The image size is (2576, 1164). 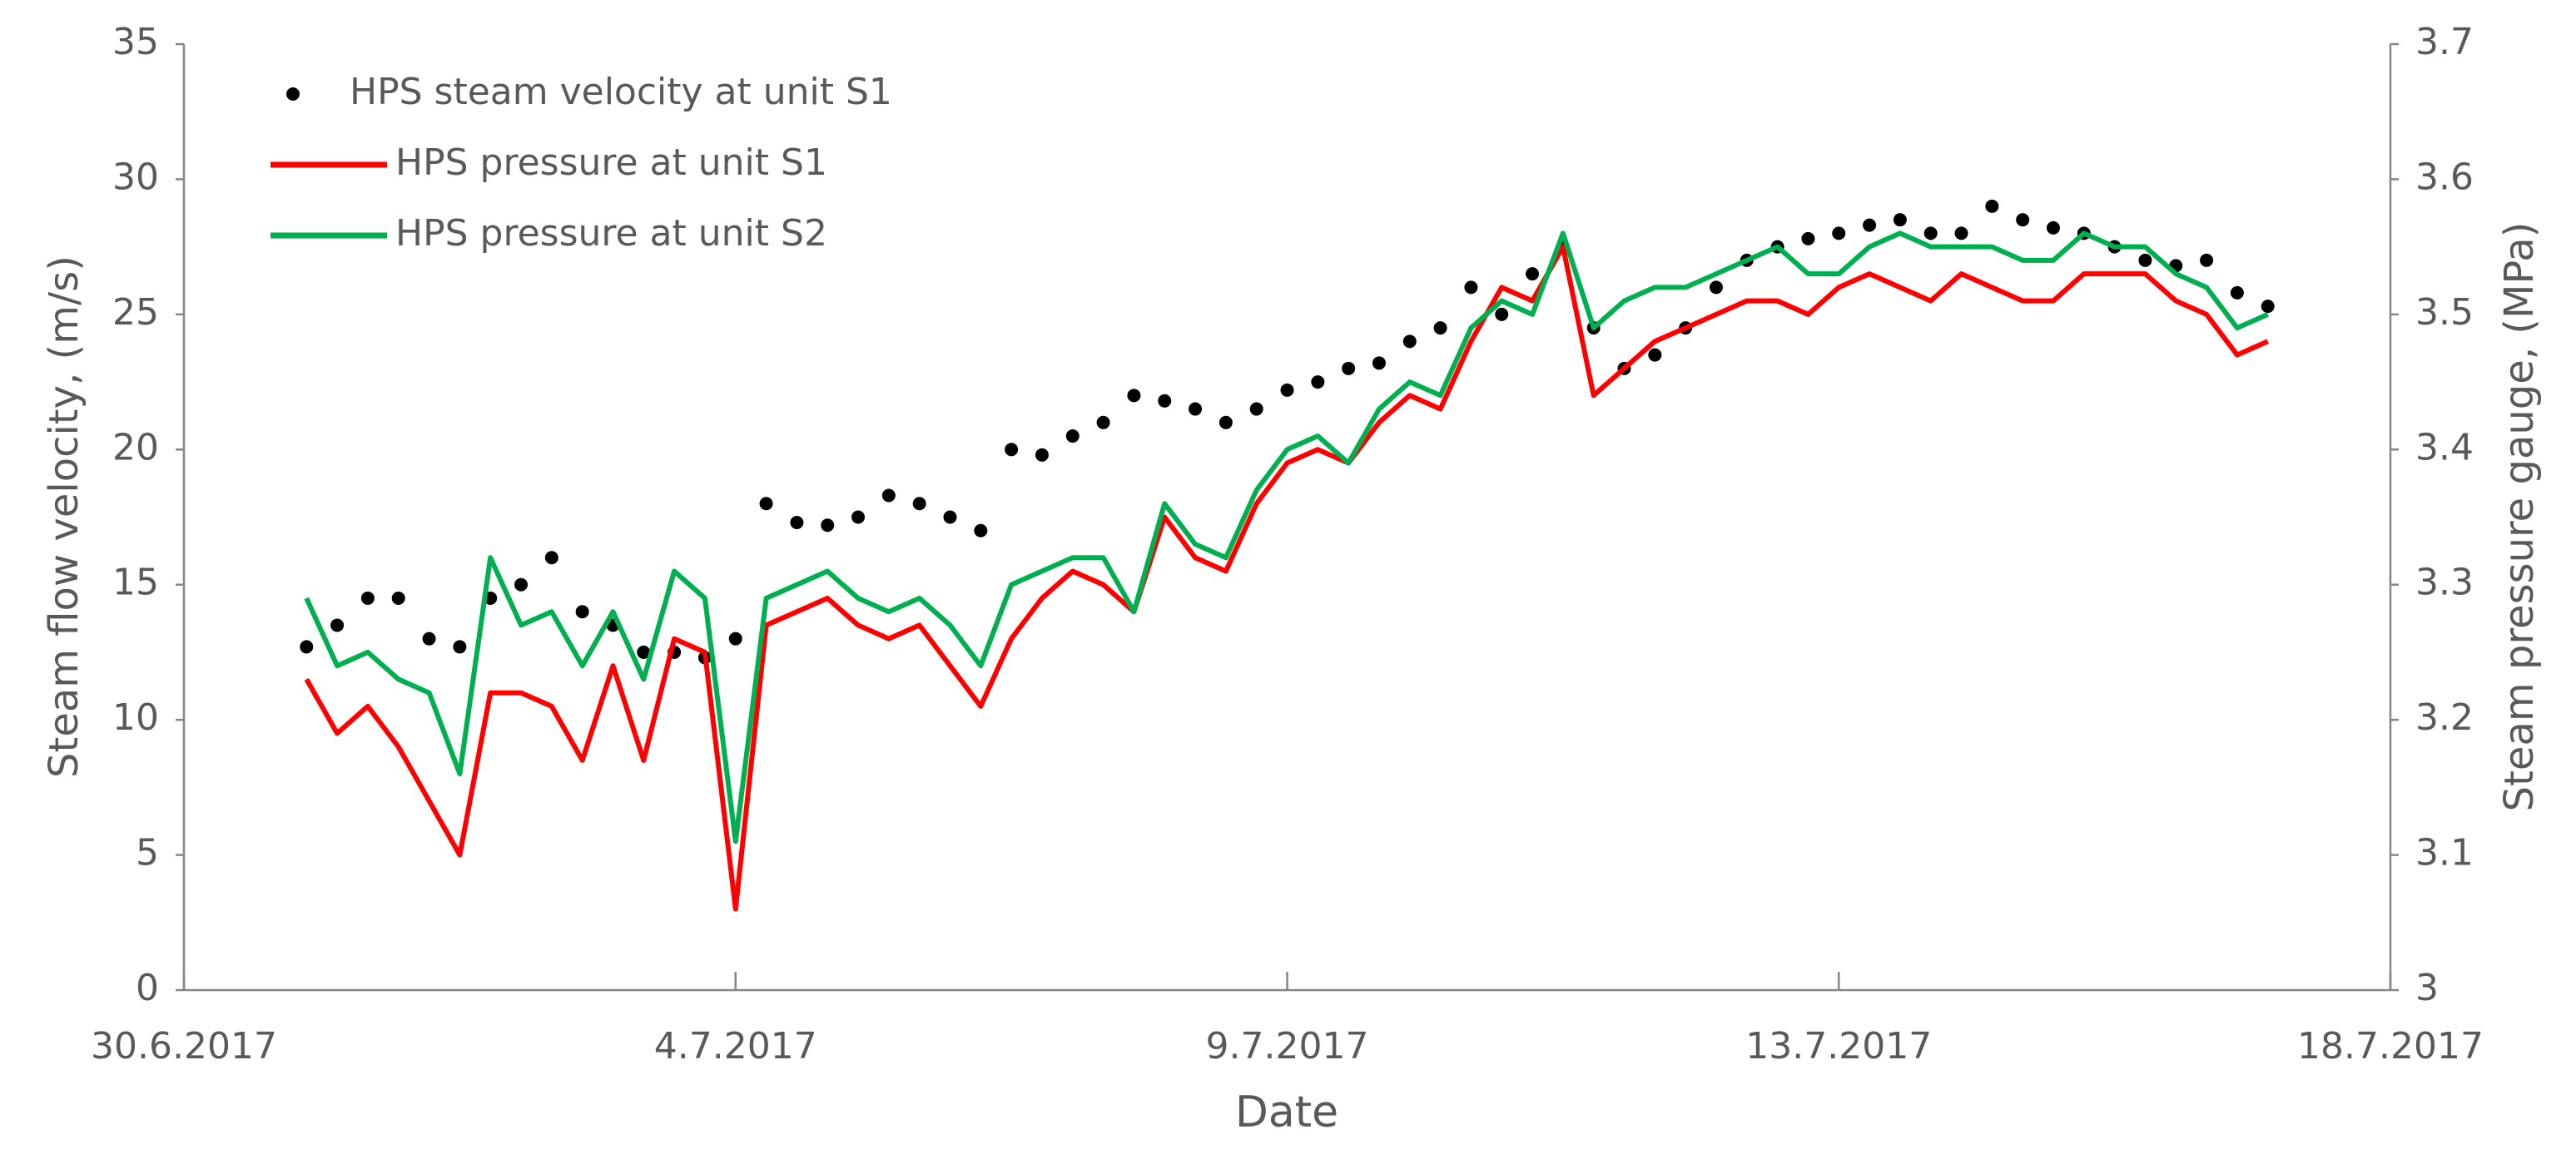 What do you see at coordinates (621, 92) in the screenshot?
I see `legend-label: HPS steam velocity at unit S1` at bounding box center [621, 92].